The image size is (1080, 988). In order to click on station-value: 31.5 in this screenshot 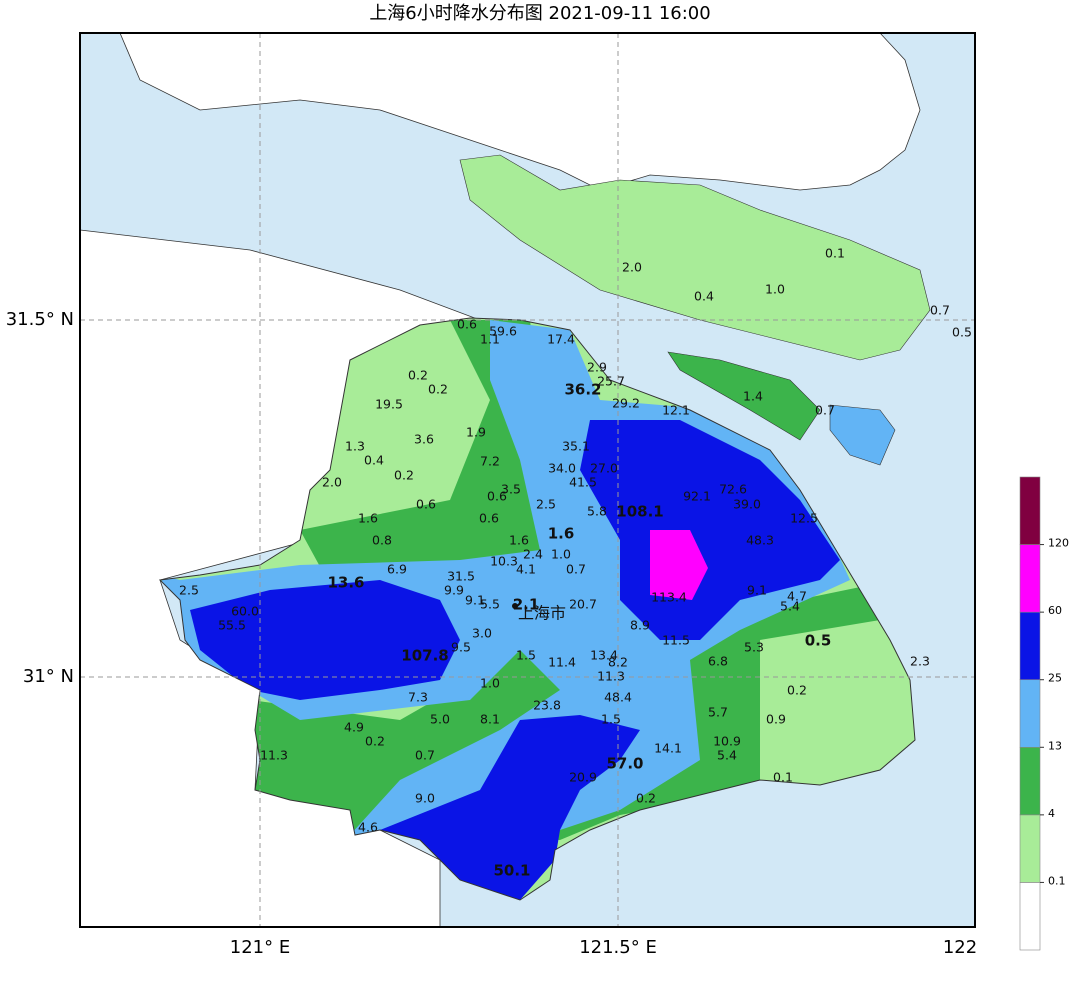, I will do `click(461, 576)`.